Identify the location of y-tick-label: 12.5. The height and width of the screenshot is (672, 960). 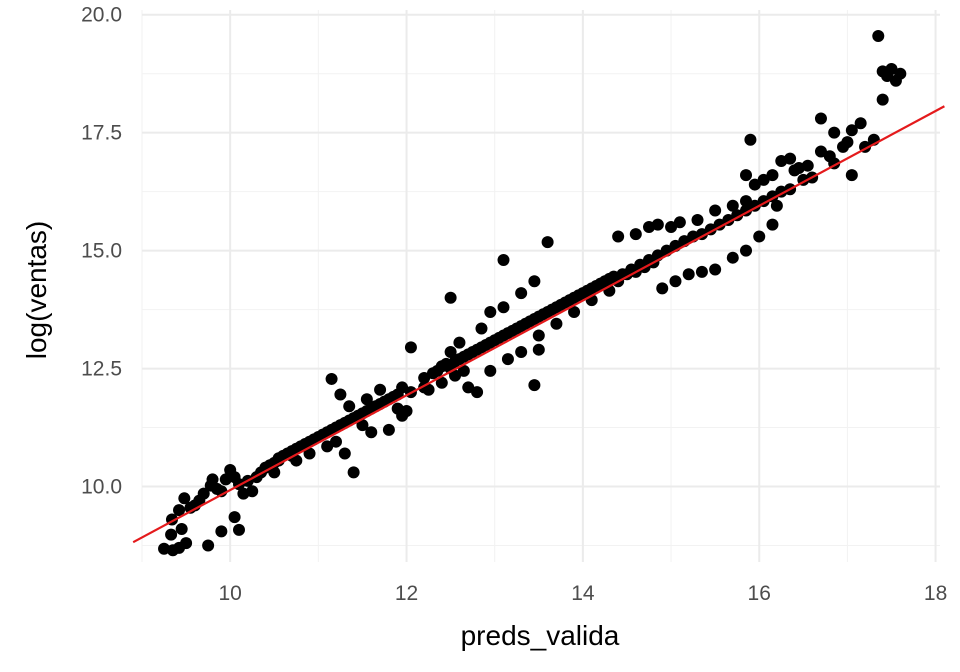
(101, 369).